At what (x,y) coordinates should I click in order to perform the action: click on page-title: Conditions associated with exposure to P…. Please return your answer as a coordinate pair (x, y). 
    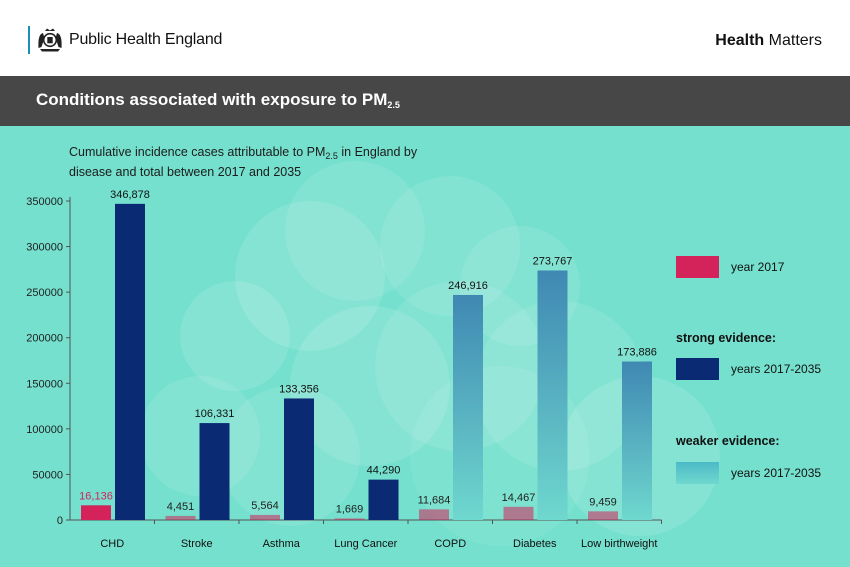
    Looking at the image, I should click on (218, 100).